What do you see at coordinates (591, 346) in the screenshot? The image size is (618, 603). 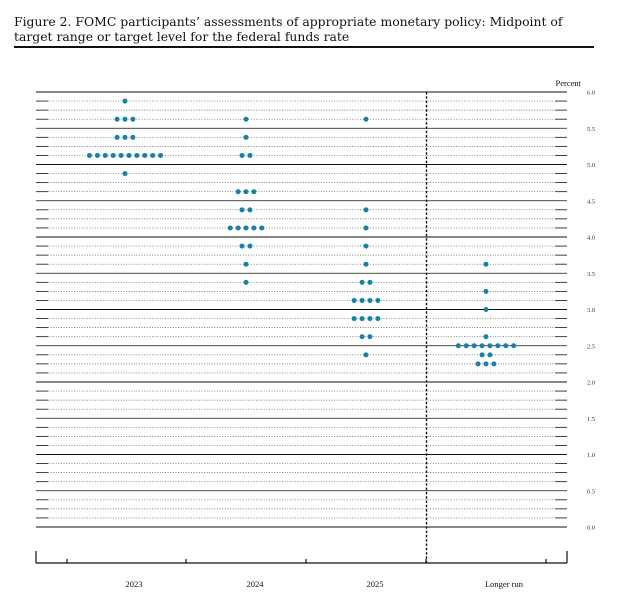 I see `y-tick-label: 2.5` at bounding box center [591, 346].